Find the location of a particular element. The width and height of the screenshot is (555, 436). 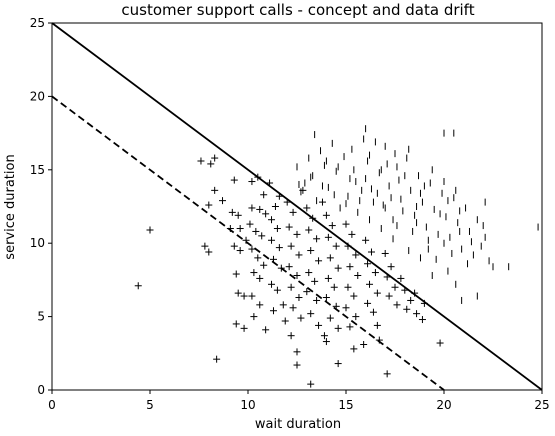

y-tick-label: 15 is located at coordinates (37, 170).